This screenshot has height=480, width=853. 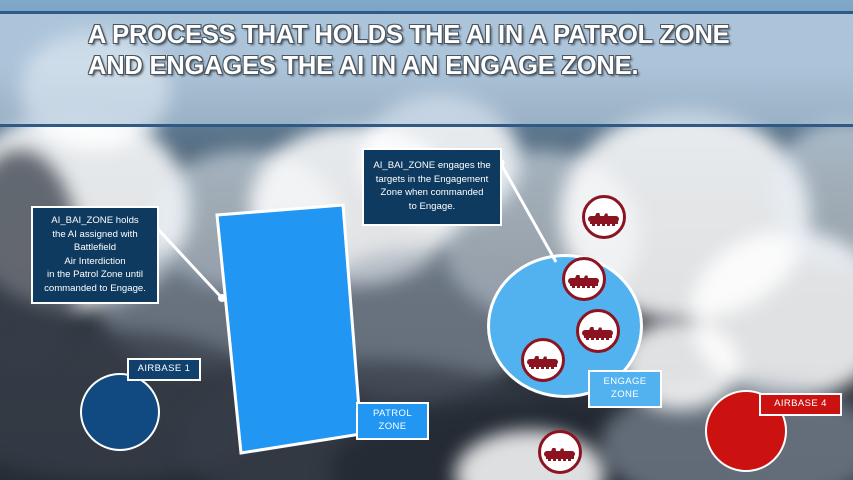 I want to click on airbase-1-label-text: AIRBASE 1, so click(x=164, y=368).